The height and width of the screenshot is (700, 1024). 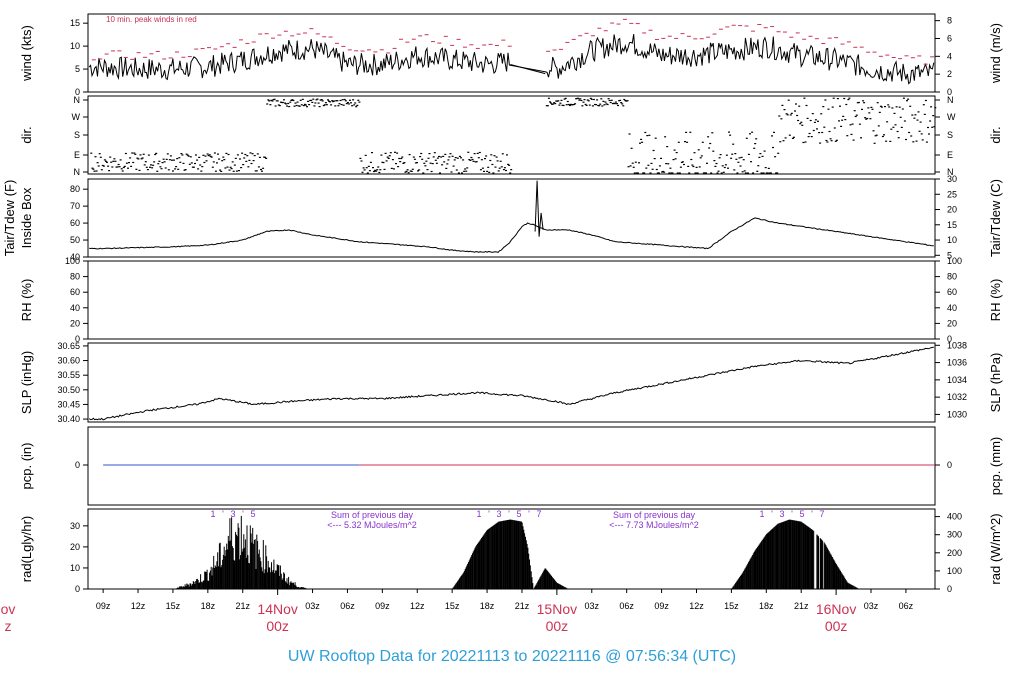 I want to click on dir-tick-label-right: W, so click(x=951, y=117).